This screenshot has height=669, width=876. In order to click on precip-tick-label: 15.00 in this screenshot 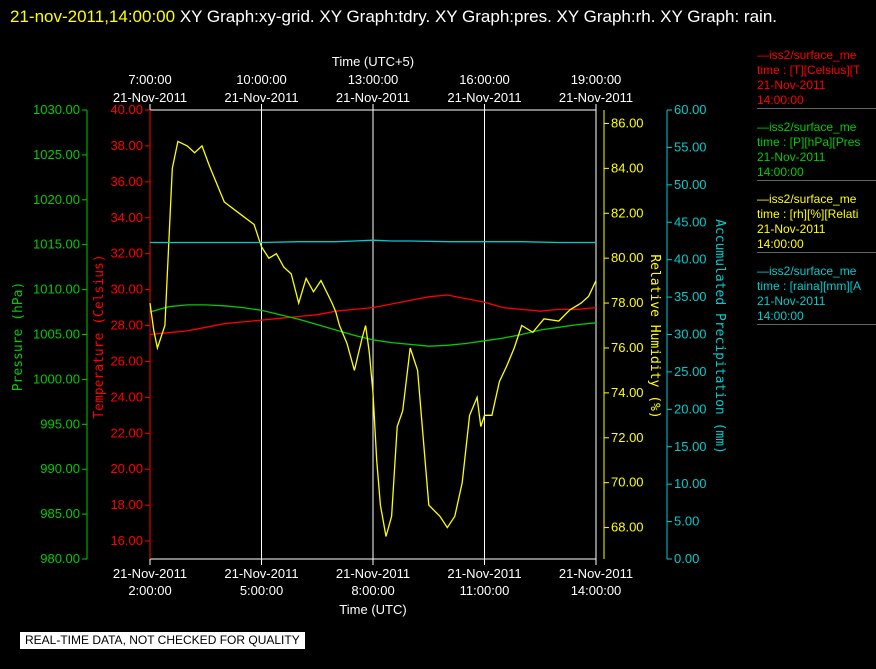, I will do `click(690, 446)`.